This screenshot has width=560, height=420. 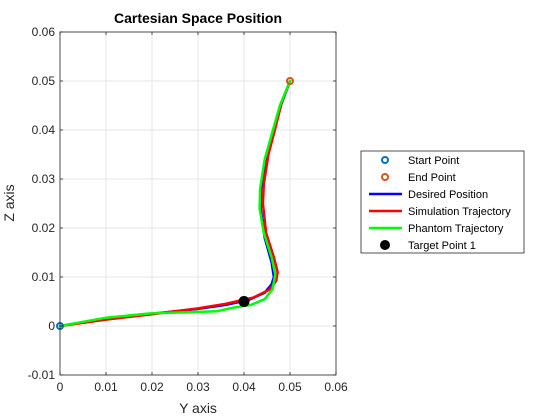 I want to click on x-axis-label: Y axis, so click(x=198, y=408).